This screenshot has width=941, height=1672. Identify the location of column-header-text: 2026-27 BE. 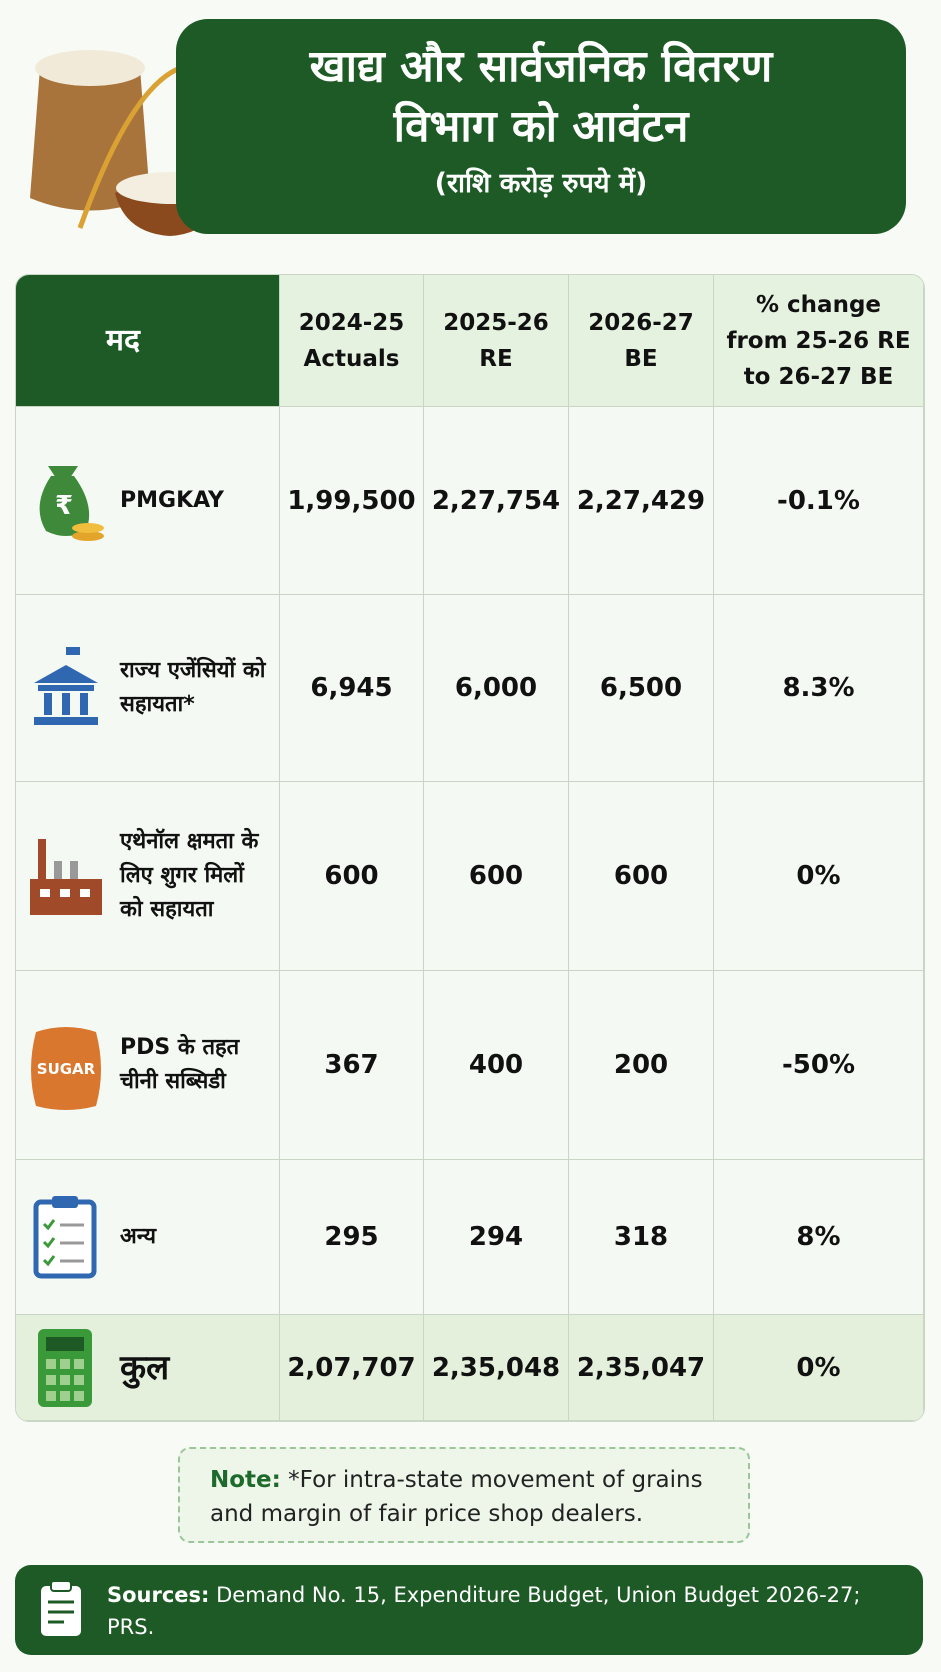
(641, 340).